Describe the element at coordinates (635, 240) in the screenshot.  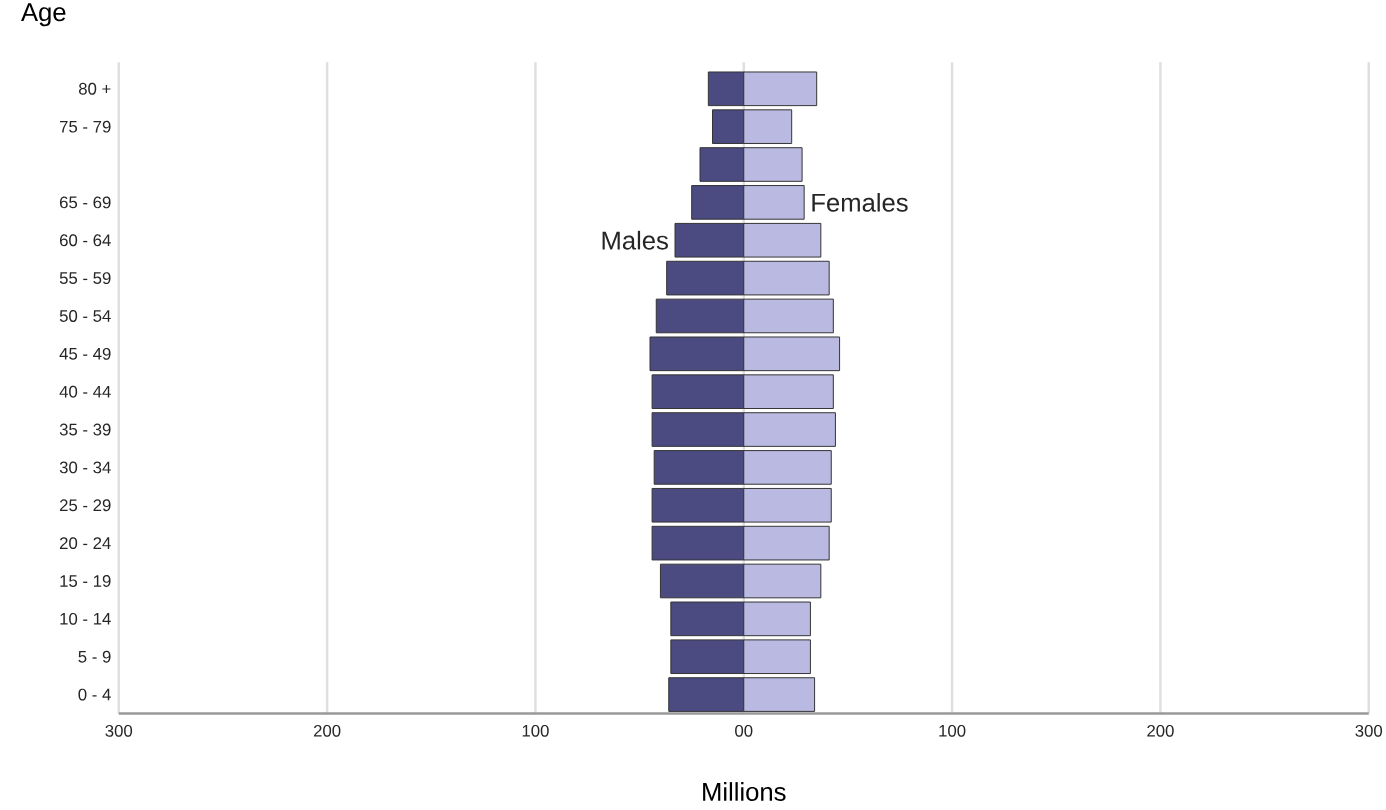
I see `series-label: Males` at that location.